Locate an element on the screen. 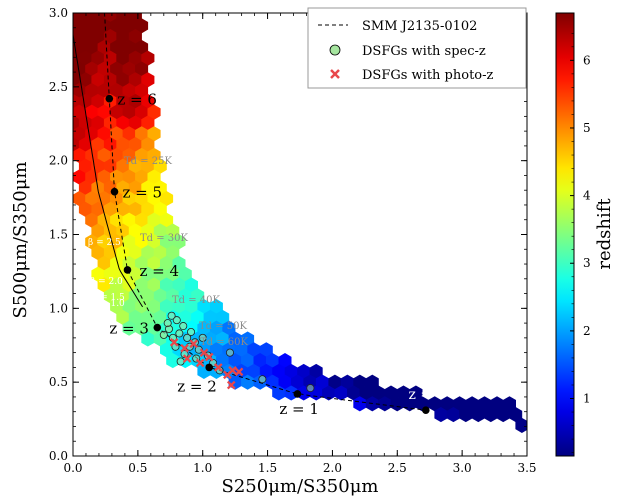  colorbar-tick-label: 5 is located at coordinates (587, 128).